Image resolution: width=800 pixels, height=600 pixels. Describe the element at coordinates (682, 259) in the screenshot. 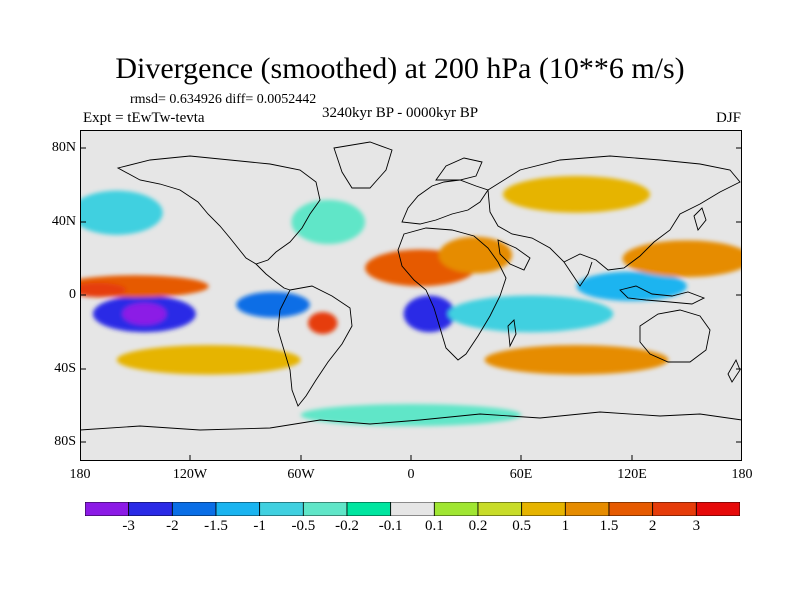

I see `field-western-pacific-high` at that location.